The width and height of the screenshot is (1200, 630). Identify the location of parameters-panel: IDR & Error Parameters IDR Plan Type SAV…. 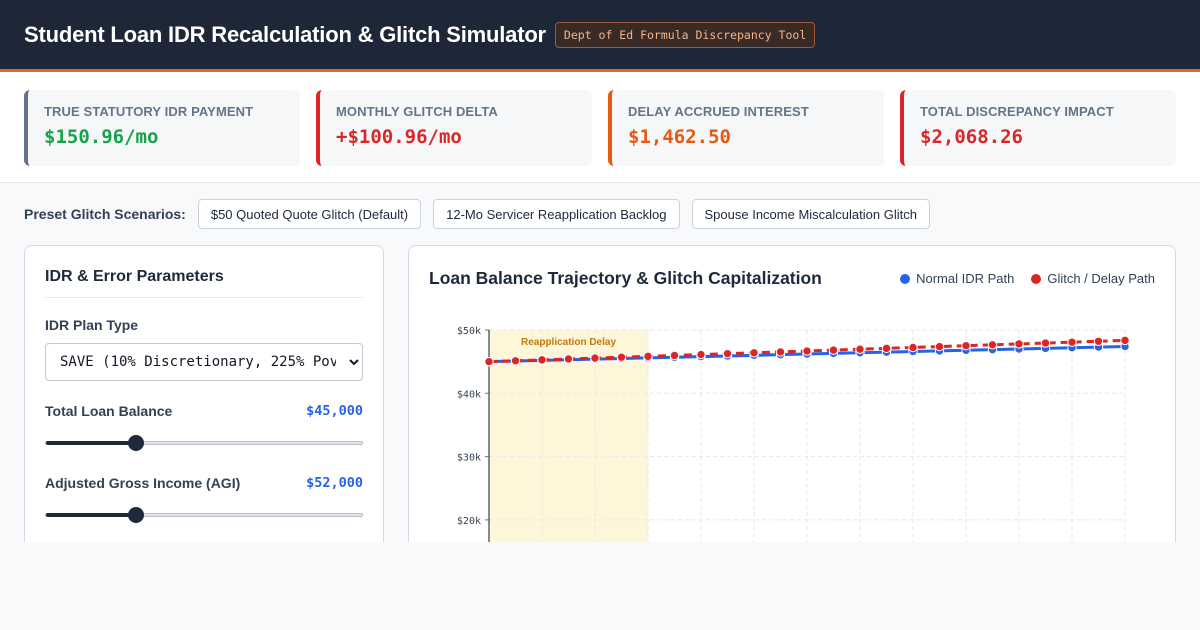
(204, 393).